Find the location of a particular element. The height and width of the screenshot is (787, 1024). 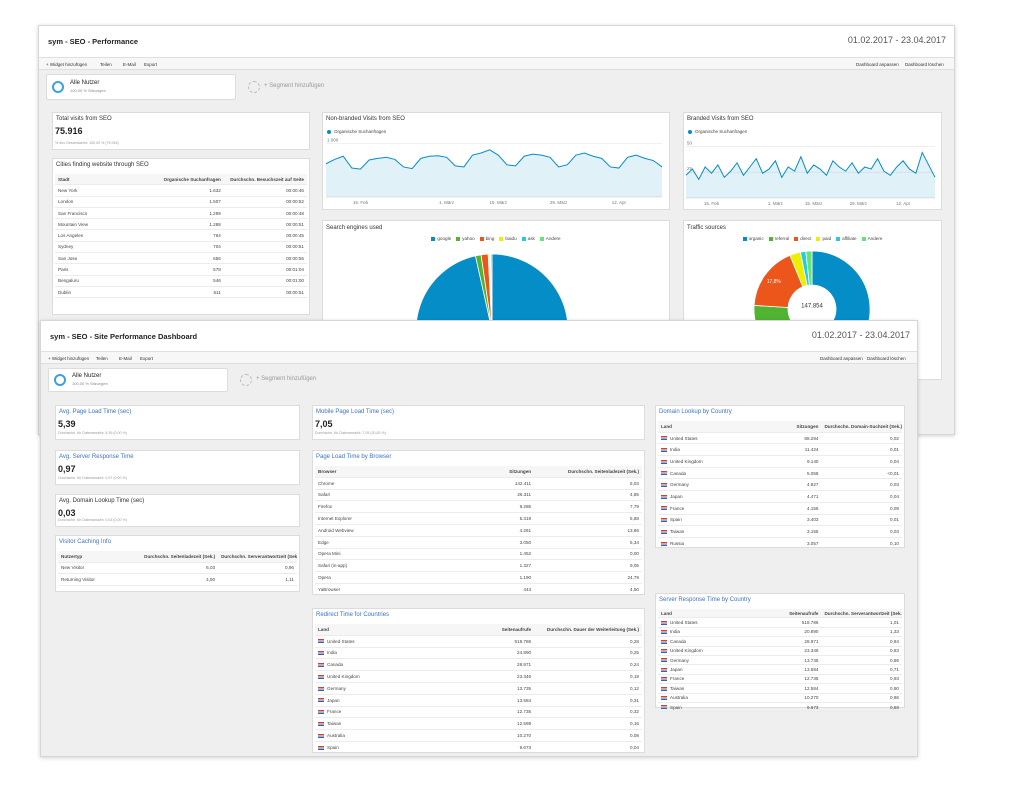

cell-text: Land is located at coordinates (666, 613).